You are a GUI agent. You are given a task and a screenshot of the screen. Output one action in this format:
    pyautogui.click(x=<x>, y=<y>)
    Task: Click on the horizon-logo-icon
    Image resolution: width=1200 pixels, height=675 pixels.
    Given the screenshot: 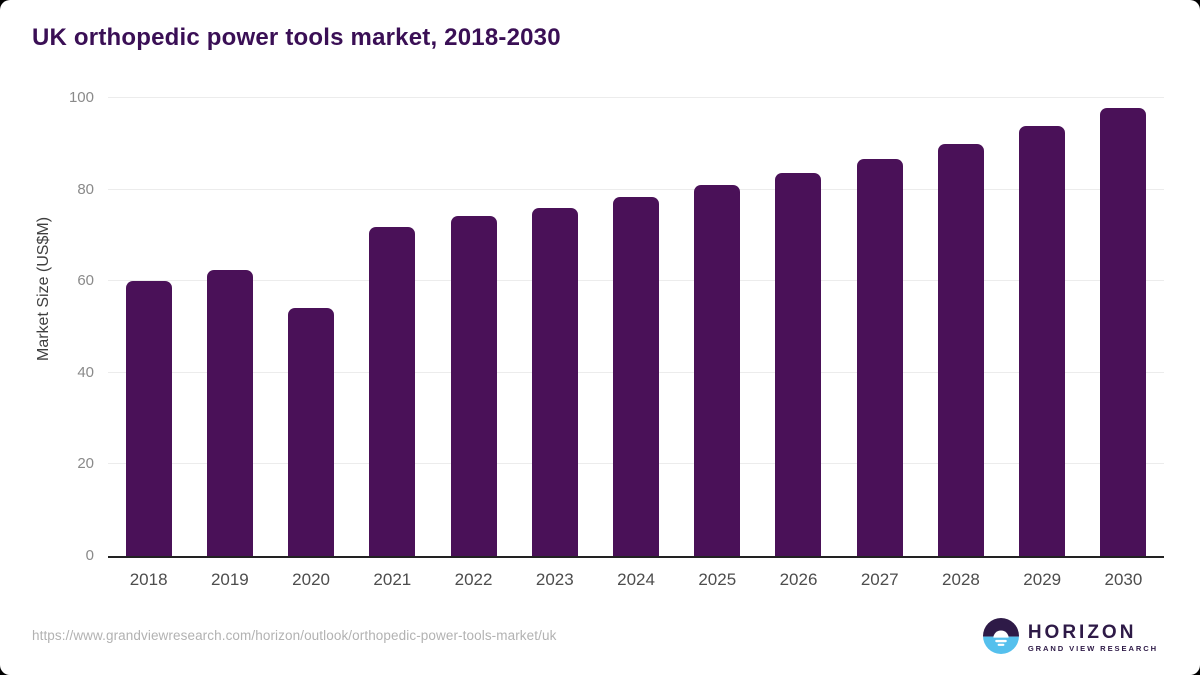 What is the action you would take?
    pyautogui.click(x=1000, y=638)
    